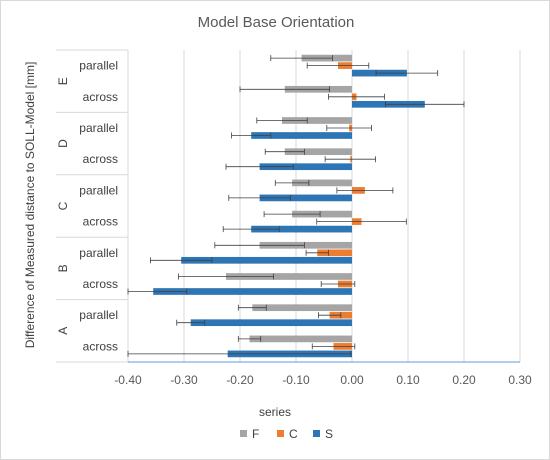  What do you see at coordinates (520, 380) in the screenshot?
I see `x-tick-label: 0.30` at bounding box center [520, 380].